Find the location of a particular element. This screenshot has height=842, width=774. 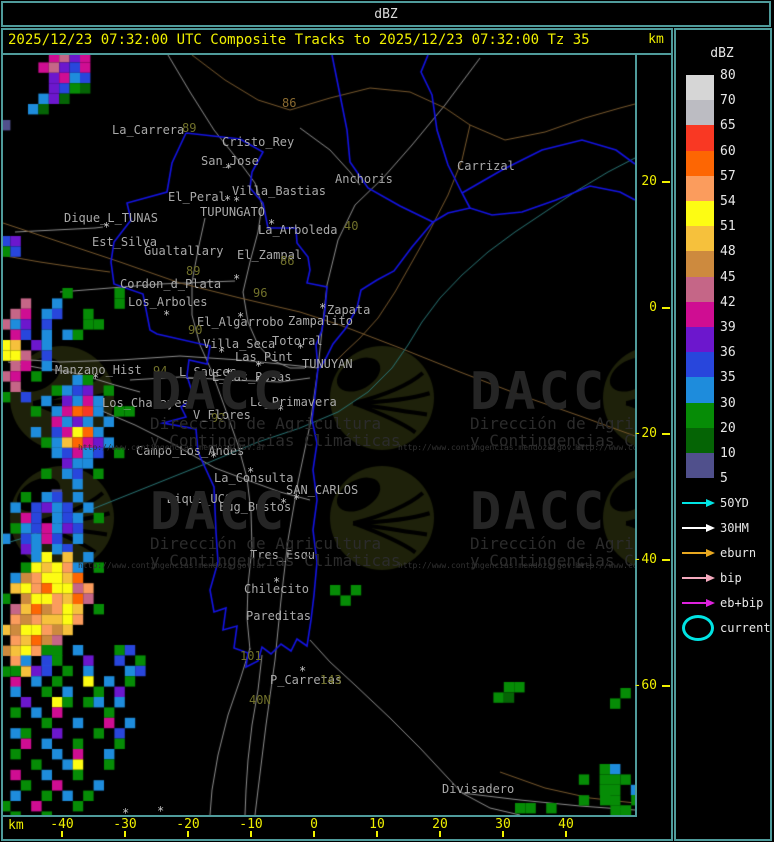

scale-value-label: 20 is located at coordinates (728, 428).